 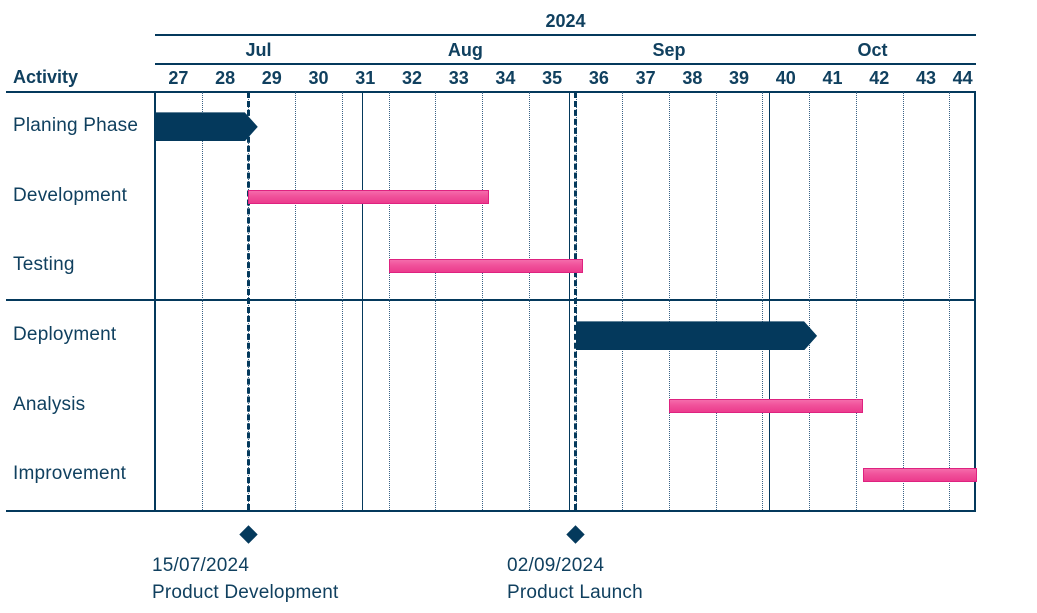 I want to click on activity-label-analysis: Analysis, so click(x=49, y=404).